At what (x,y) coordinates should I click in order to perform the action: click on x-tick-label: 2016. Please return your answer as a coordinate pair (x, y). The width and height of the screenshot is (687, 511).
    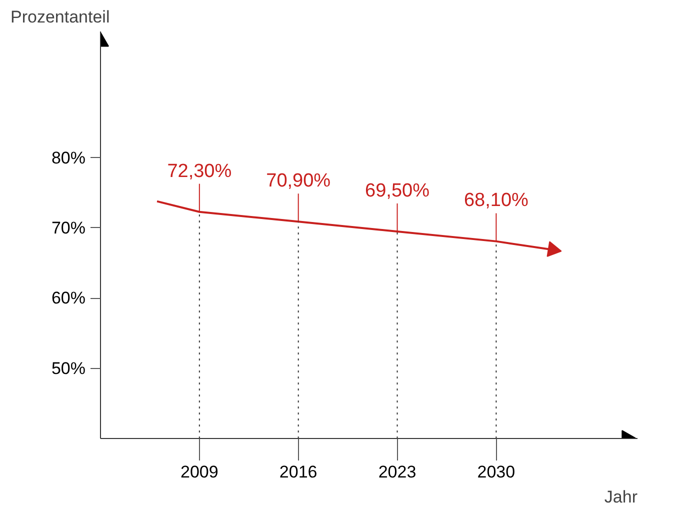
    Looking at the image, I should click on (298, 472).